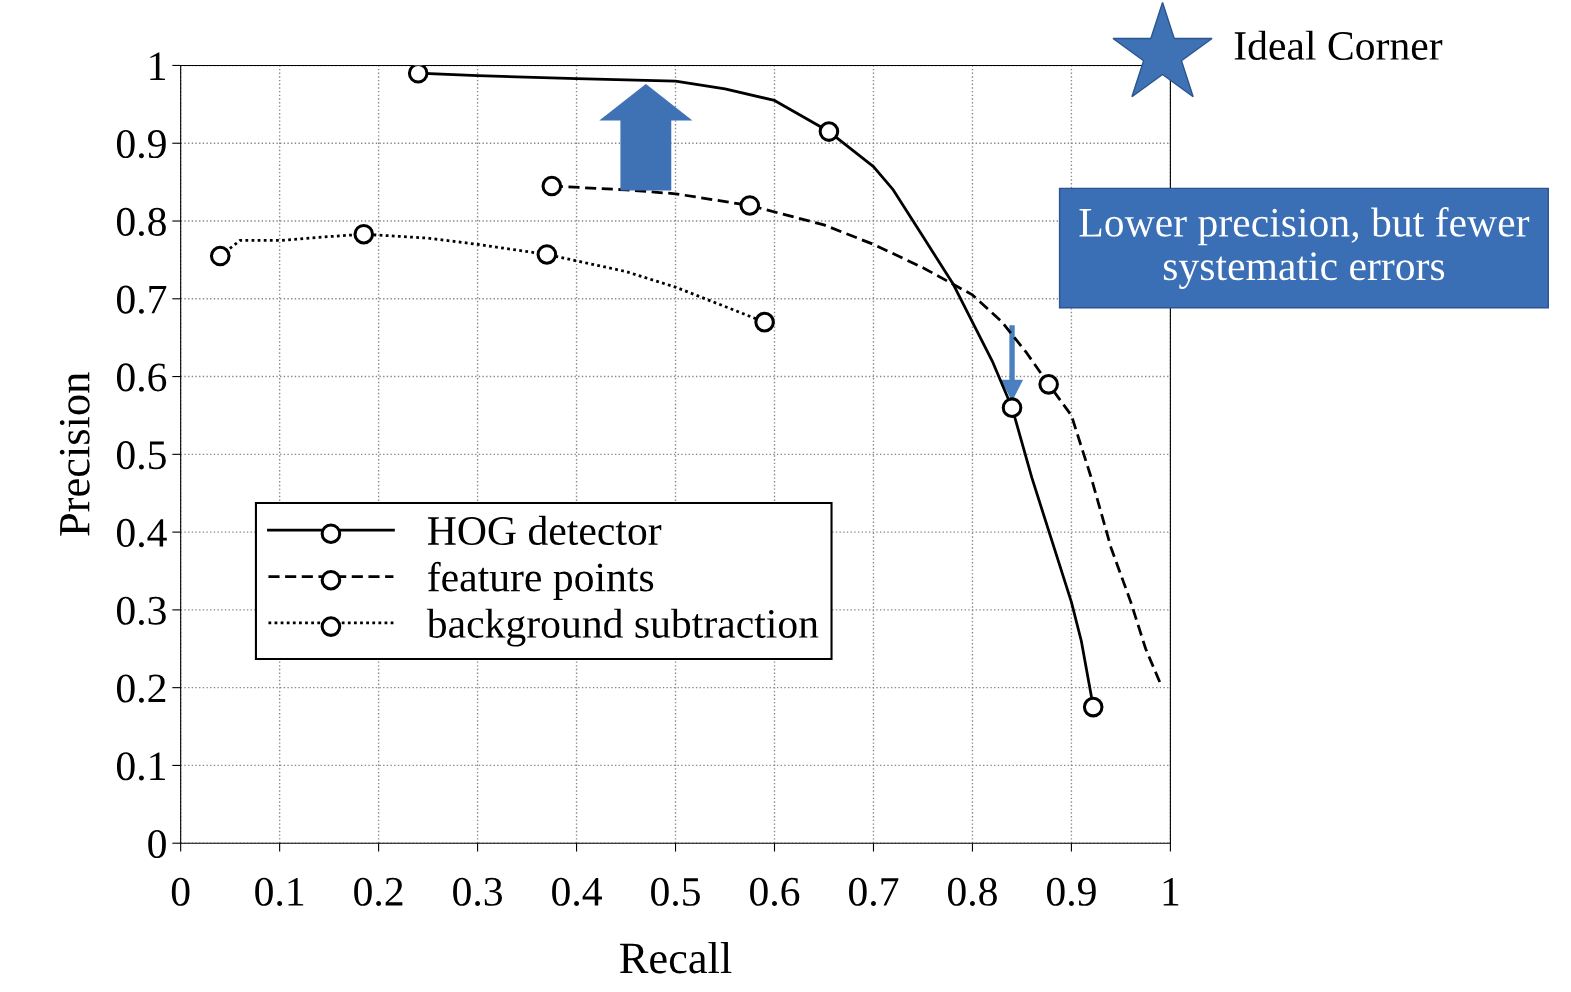 The image size is (1571, 992). I want to click on x-tick-label: 0.9, so click(1071, 892).